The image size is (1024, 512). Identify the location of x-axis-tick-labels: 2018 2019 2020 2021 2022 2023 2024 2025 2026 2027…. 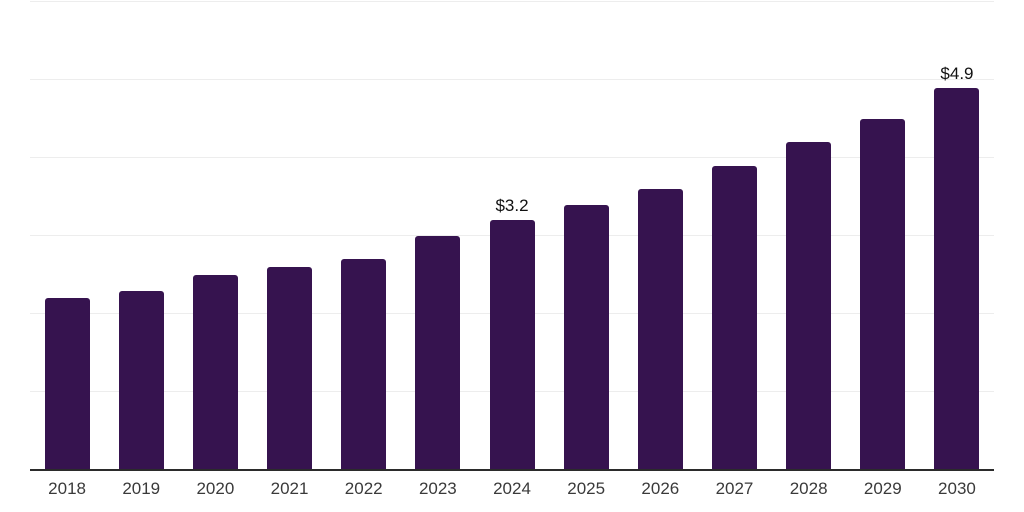
(512, 489).